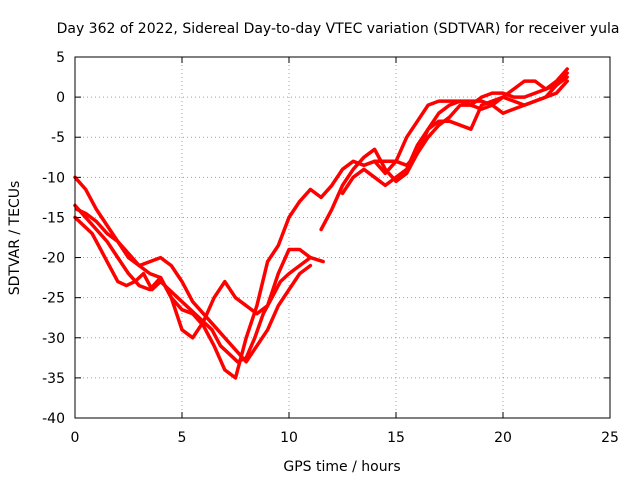 The height and width of the screenshot is (480, 640). Describe the element at coordinates (60, 98) in the screenshot. I see `y-tick-label: 0` at that location.